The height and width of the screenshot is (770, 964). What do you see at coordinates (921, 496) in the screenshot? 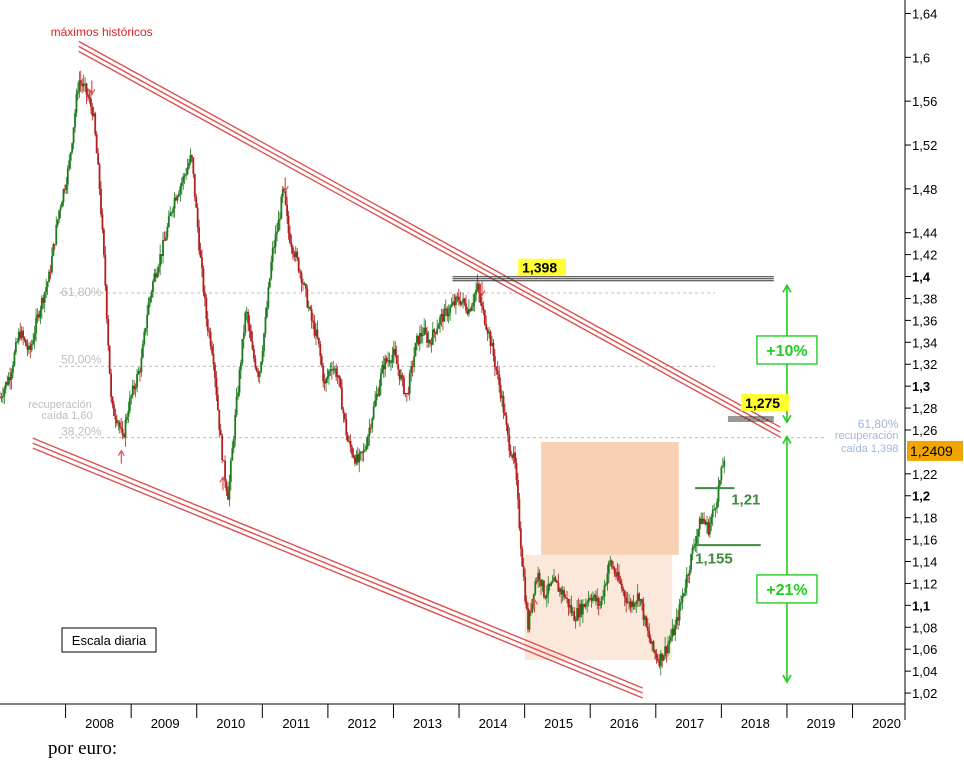
I see `y-tick-label: 1,2` at bounding box center [921, 496].